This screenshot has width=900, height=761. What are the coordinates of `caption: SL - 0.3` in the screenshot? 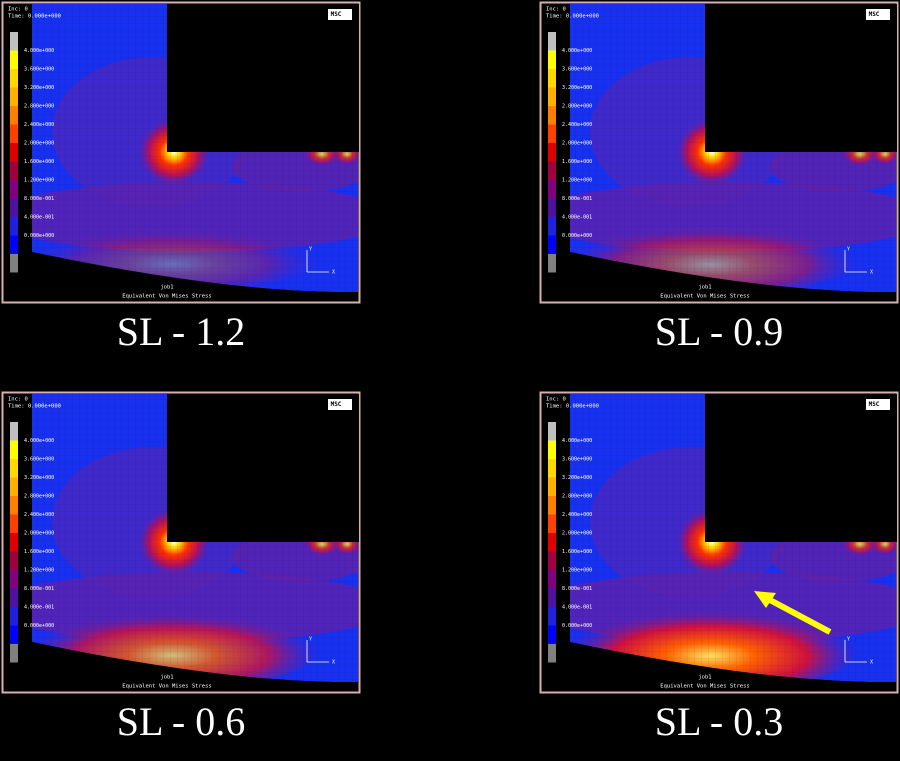 It's located at (719, 721).